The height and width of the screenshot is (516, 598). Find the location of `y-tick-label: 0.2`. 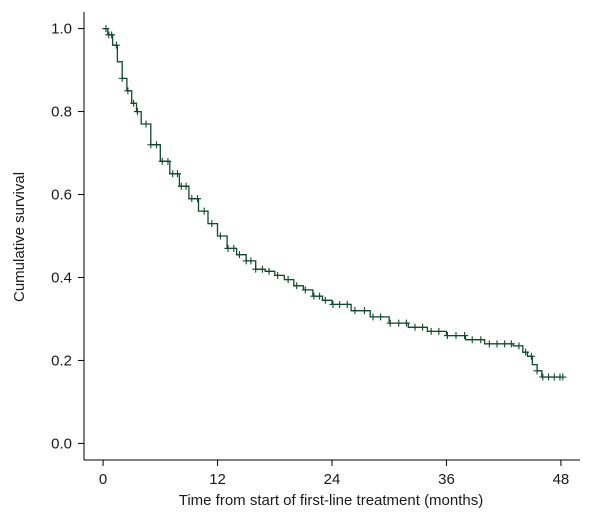

y-tick-label: 0.2 is located at coordinates (61, 360).